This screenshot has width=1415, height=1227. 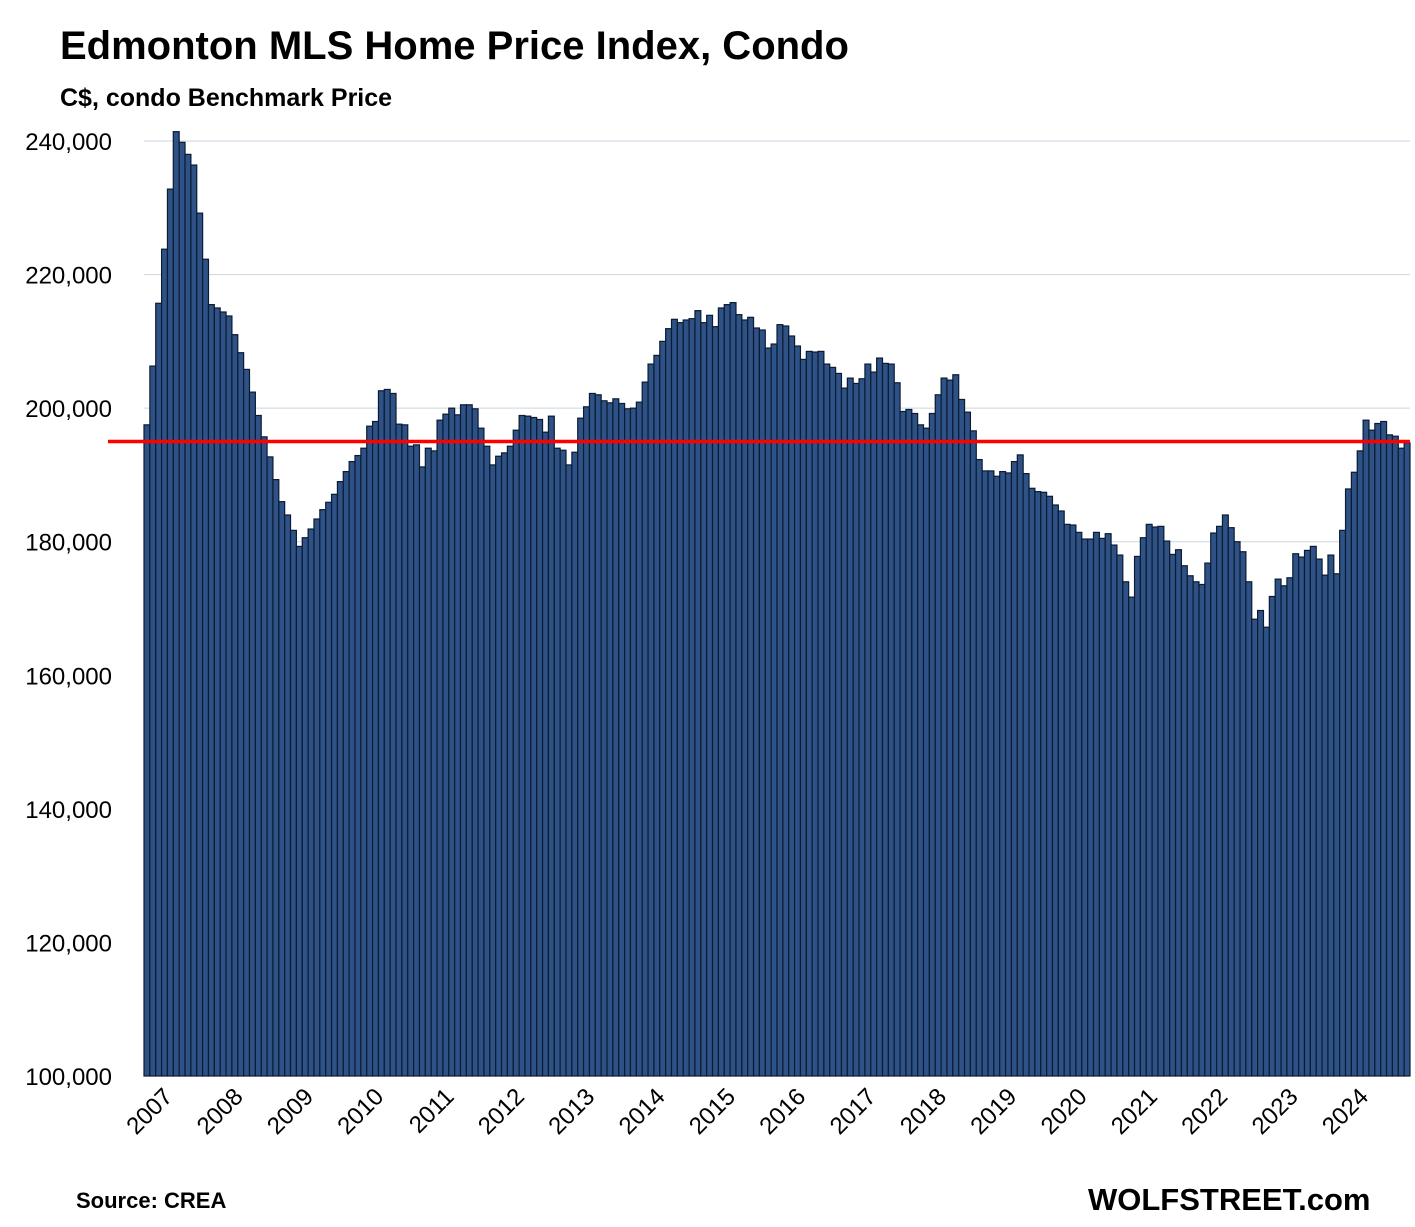 What do you see at coordinates (1345, 1111) in the screenshot?
I see `x-tick-label: 2024` at bounding box center [1345, 1111].